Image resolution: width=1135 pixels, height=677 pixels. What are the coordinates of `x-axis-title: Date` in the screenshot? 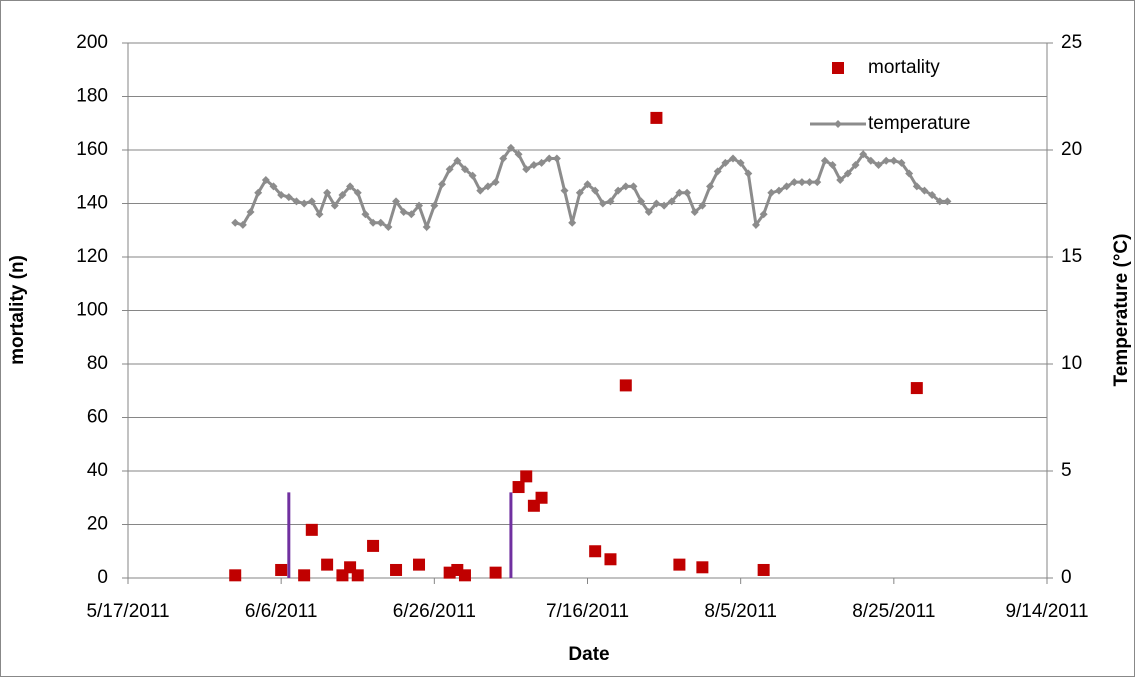 It's located at (588, 654).